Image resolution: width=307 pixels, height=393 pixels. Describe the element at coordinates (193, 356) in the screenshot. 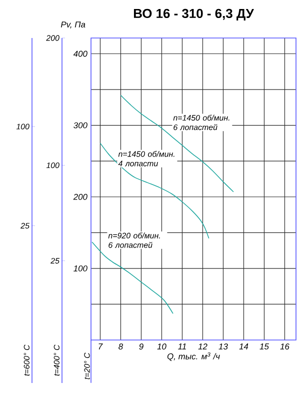

I see `x-axis-title: Q, тыс. м$^{3}$ /ч` at that location.